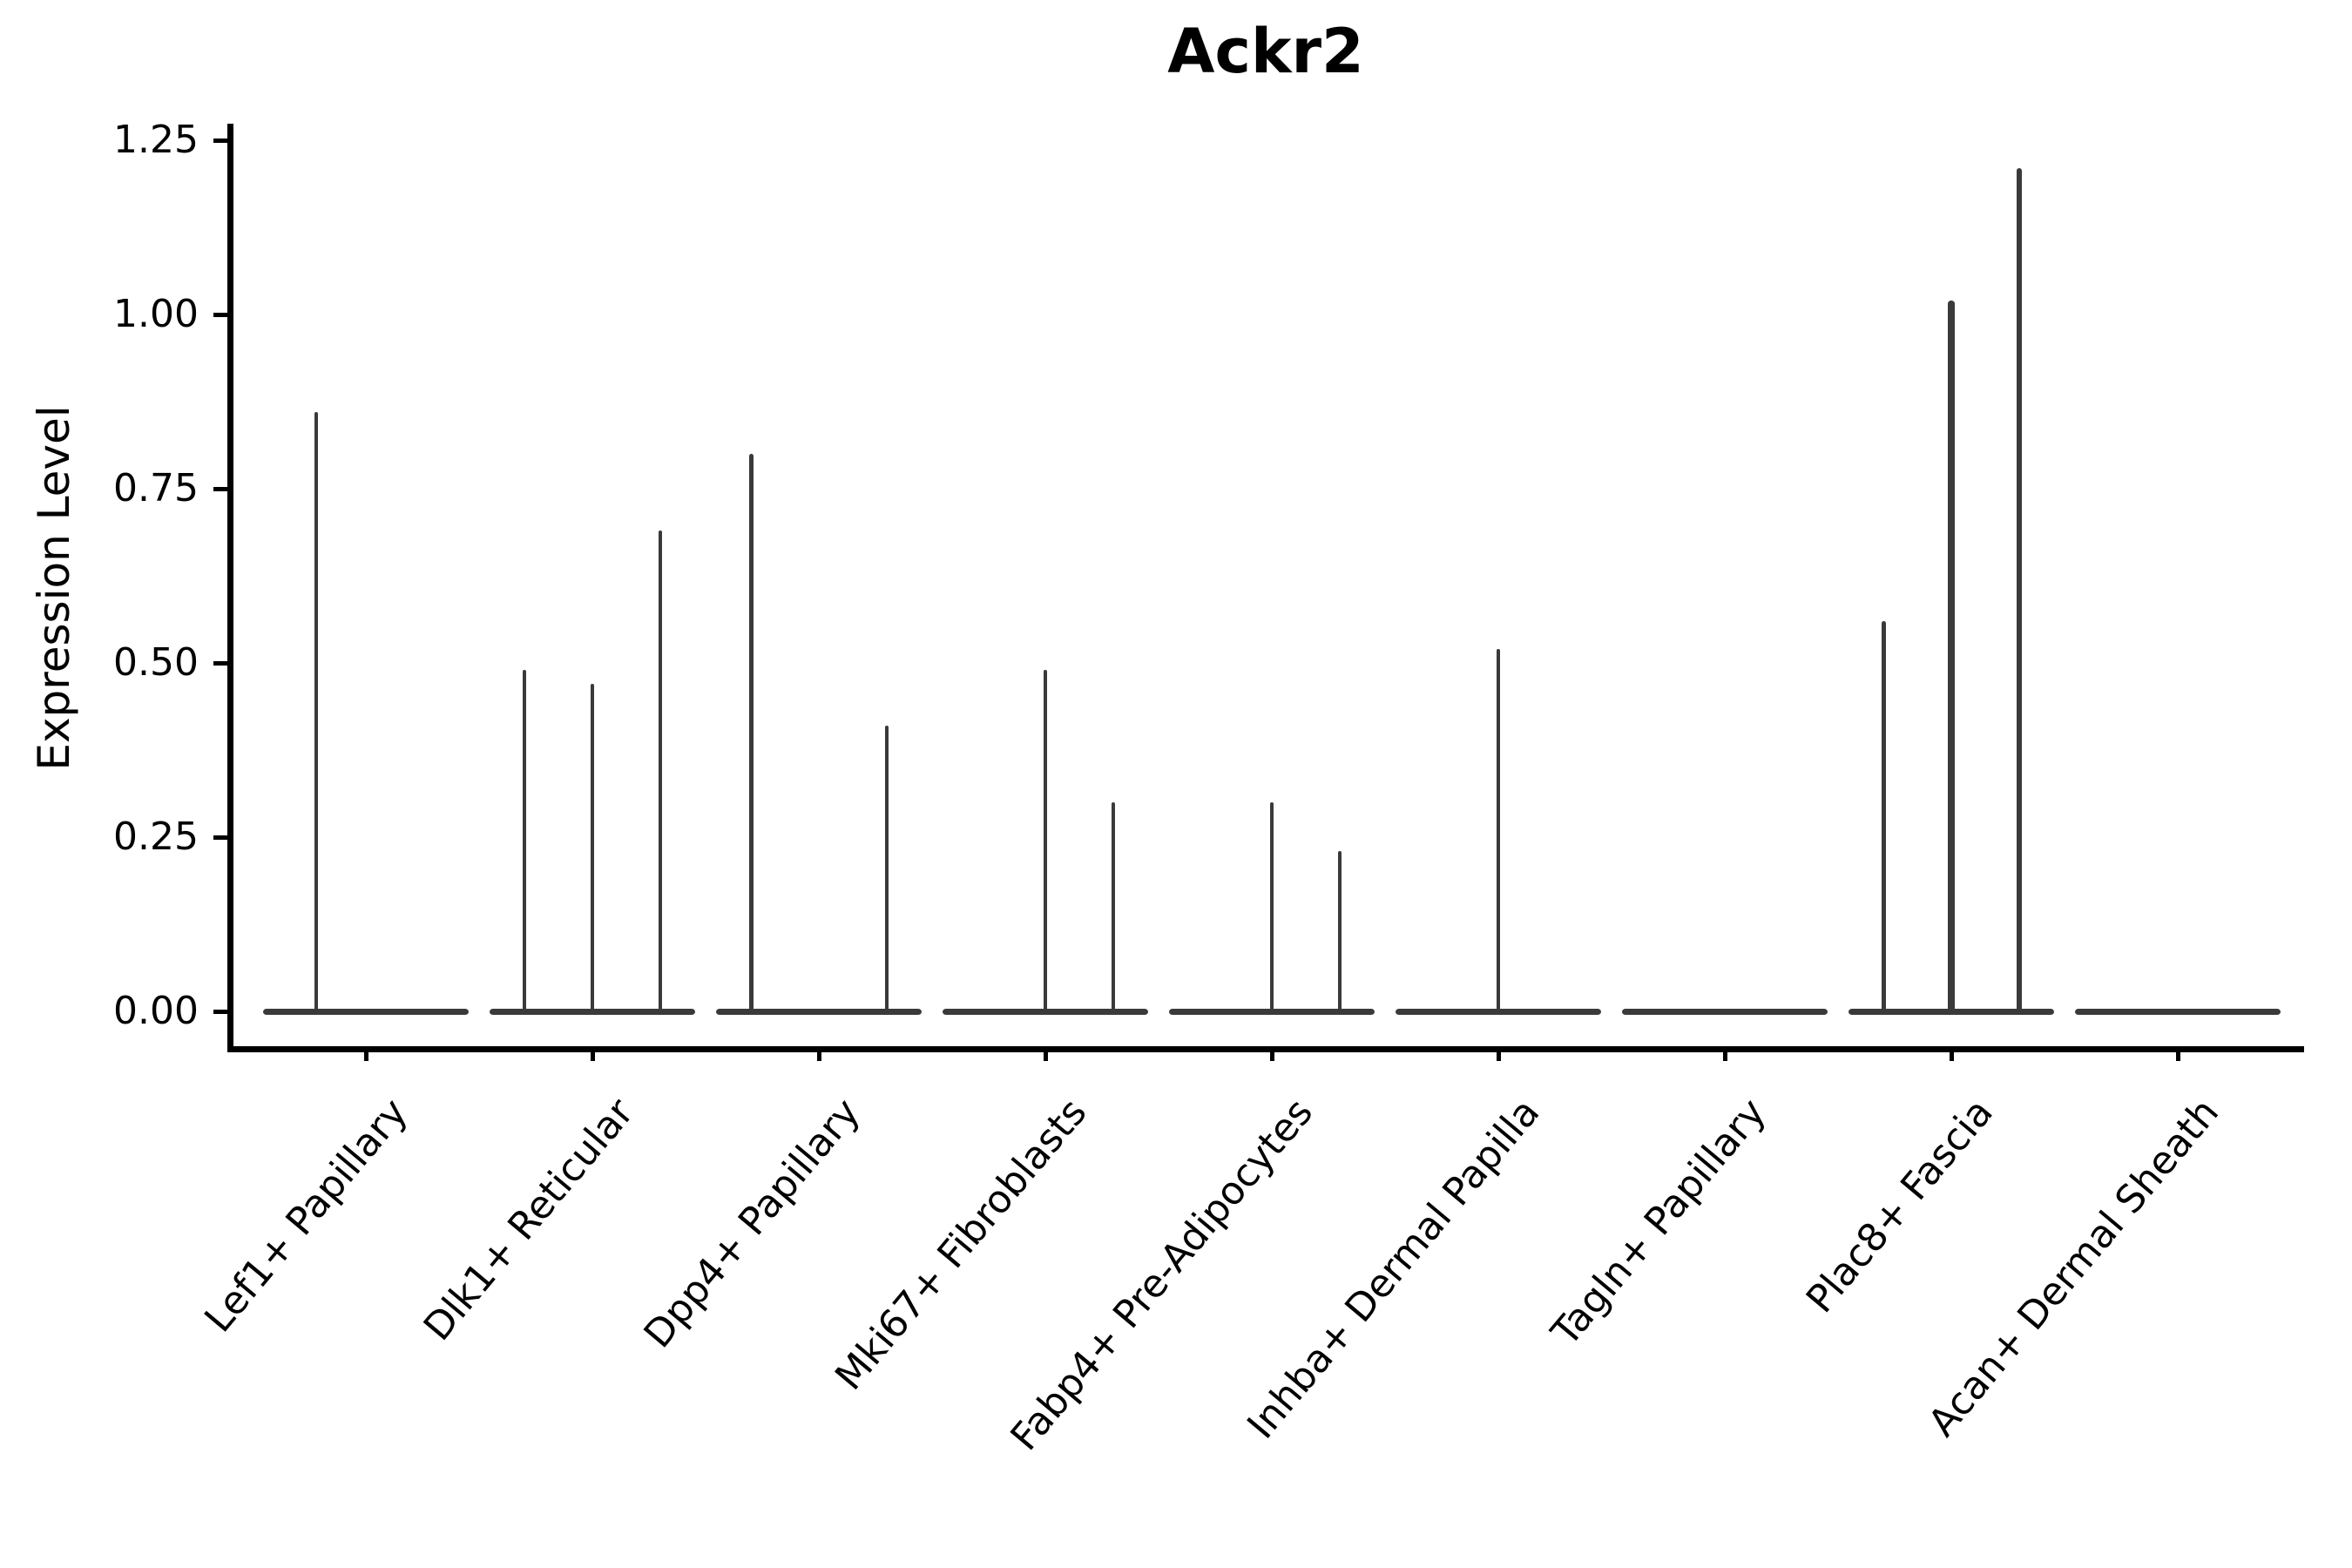  I want to click on y-tick-label: 0.25, so click(156, 836).